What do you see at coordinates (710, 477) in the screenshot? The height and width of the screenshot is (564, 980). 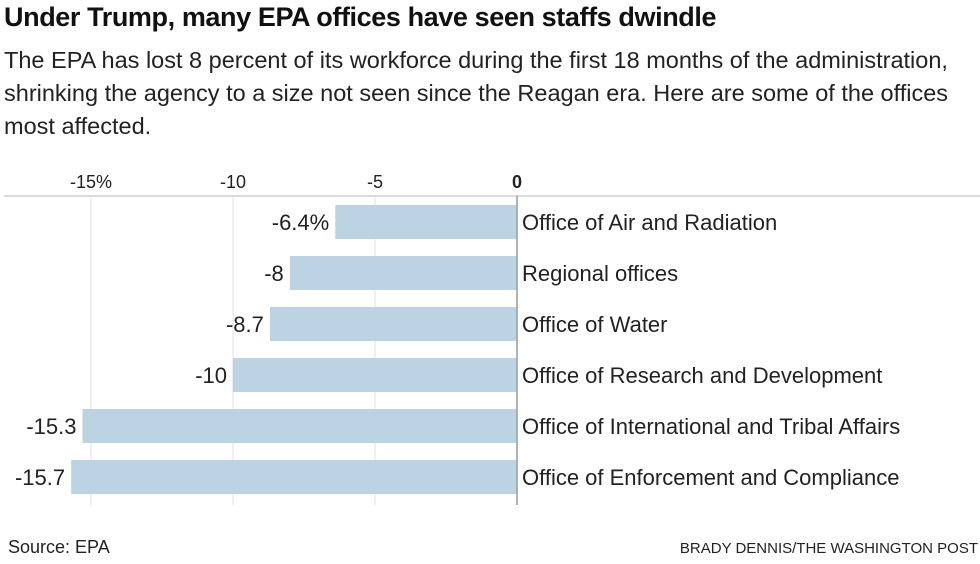 I see `category-label: Office of Enforcement and Compliance` at bounding box center [710, 477].